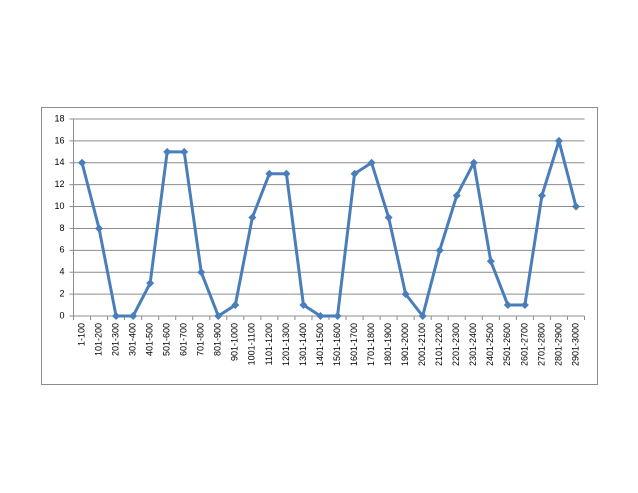 The height and width of the screenshot is (493, 638). What do you see at coordinates (115, 339) in the screenshot?
I see `x-tick-label: 201-300` at bounding box center [115, 339].